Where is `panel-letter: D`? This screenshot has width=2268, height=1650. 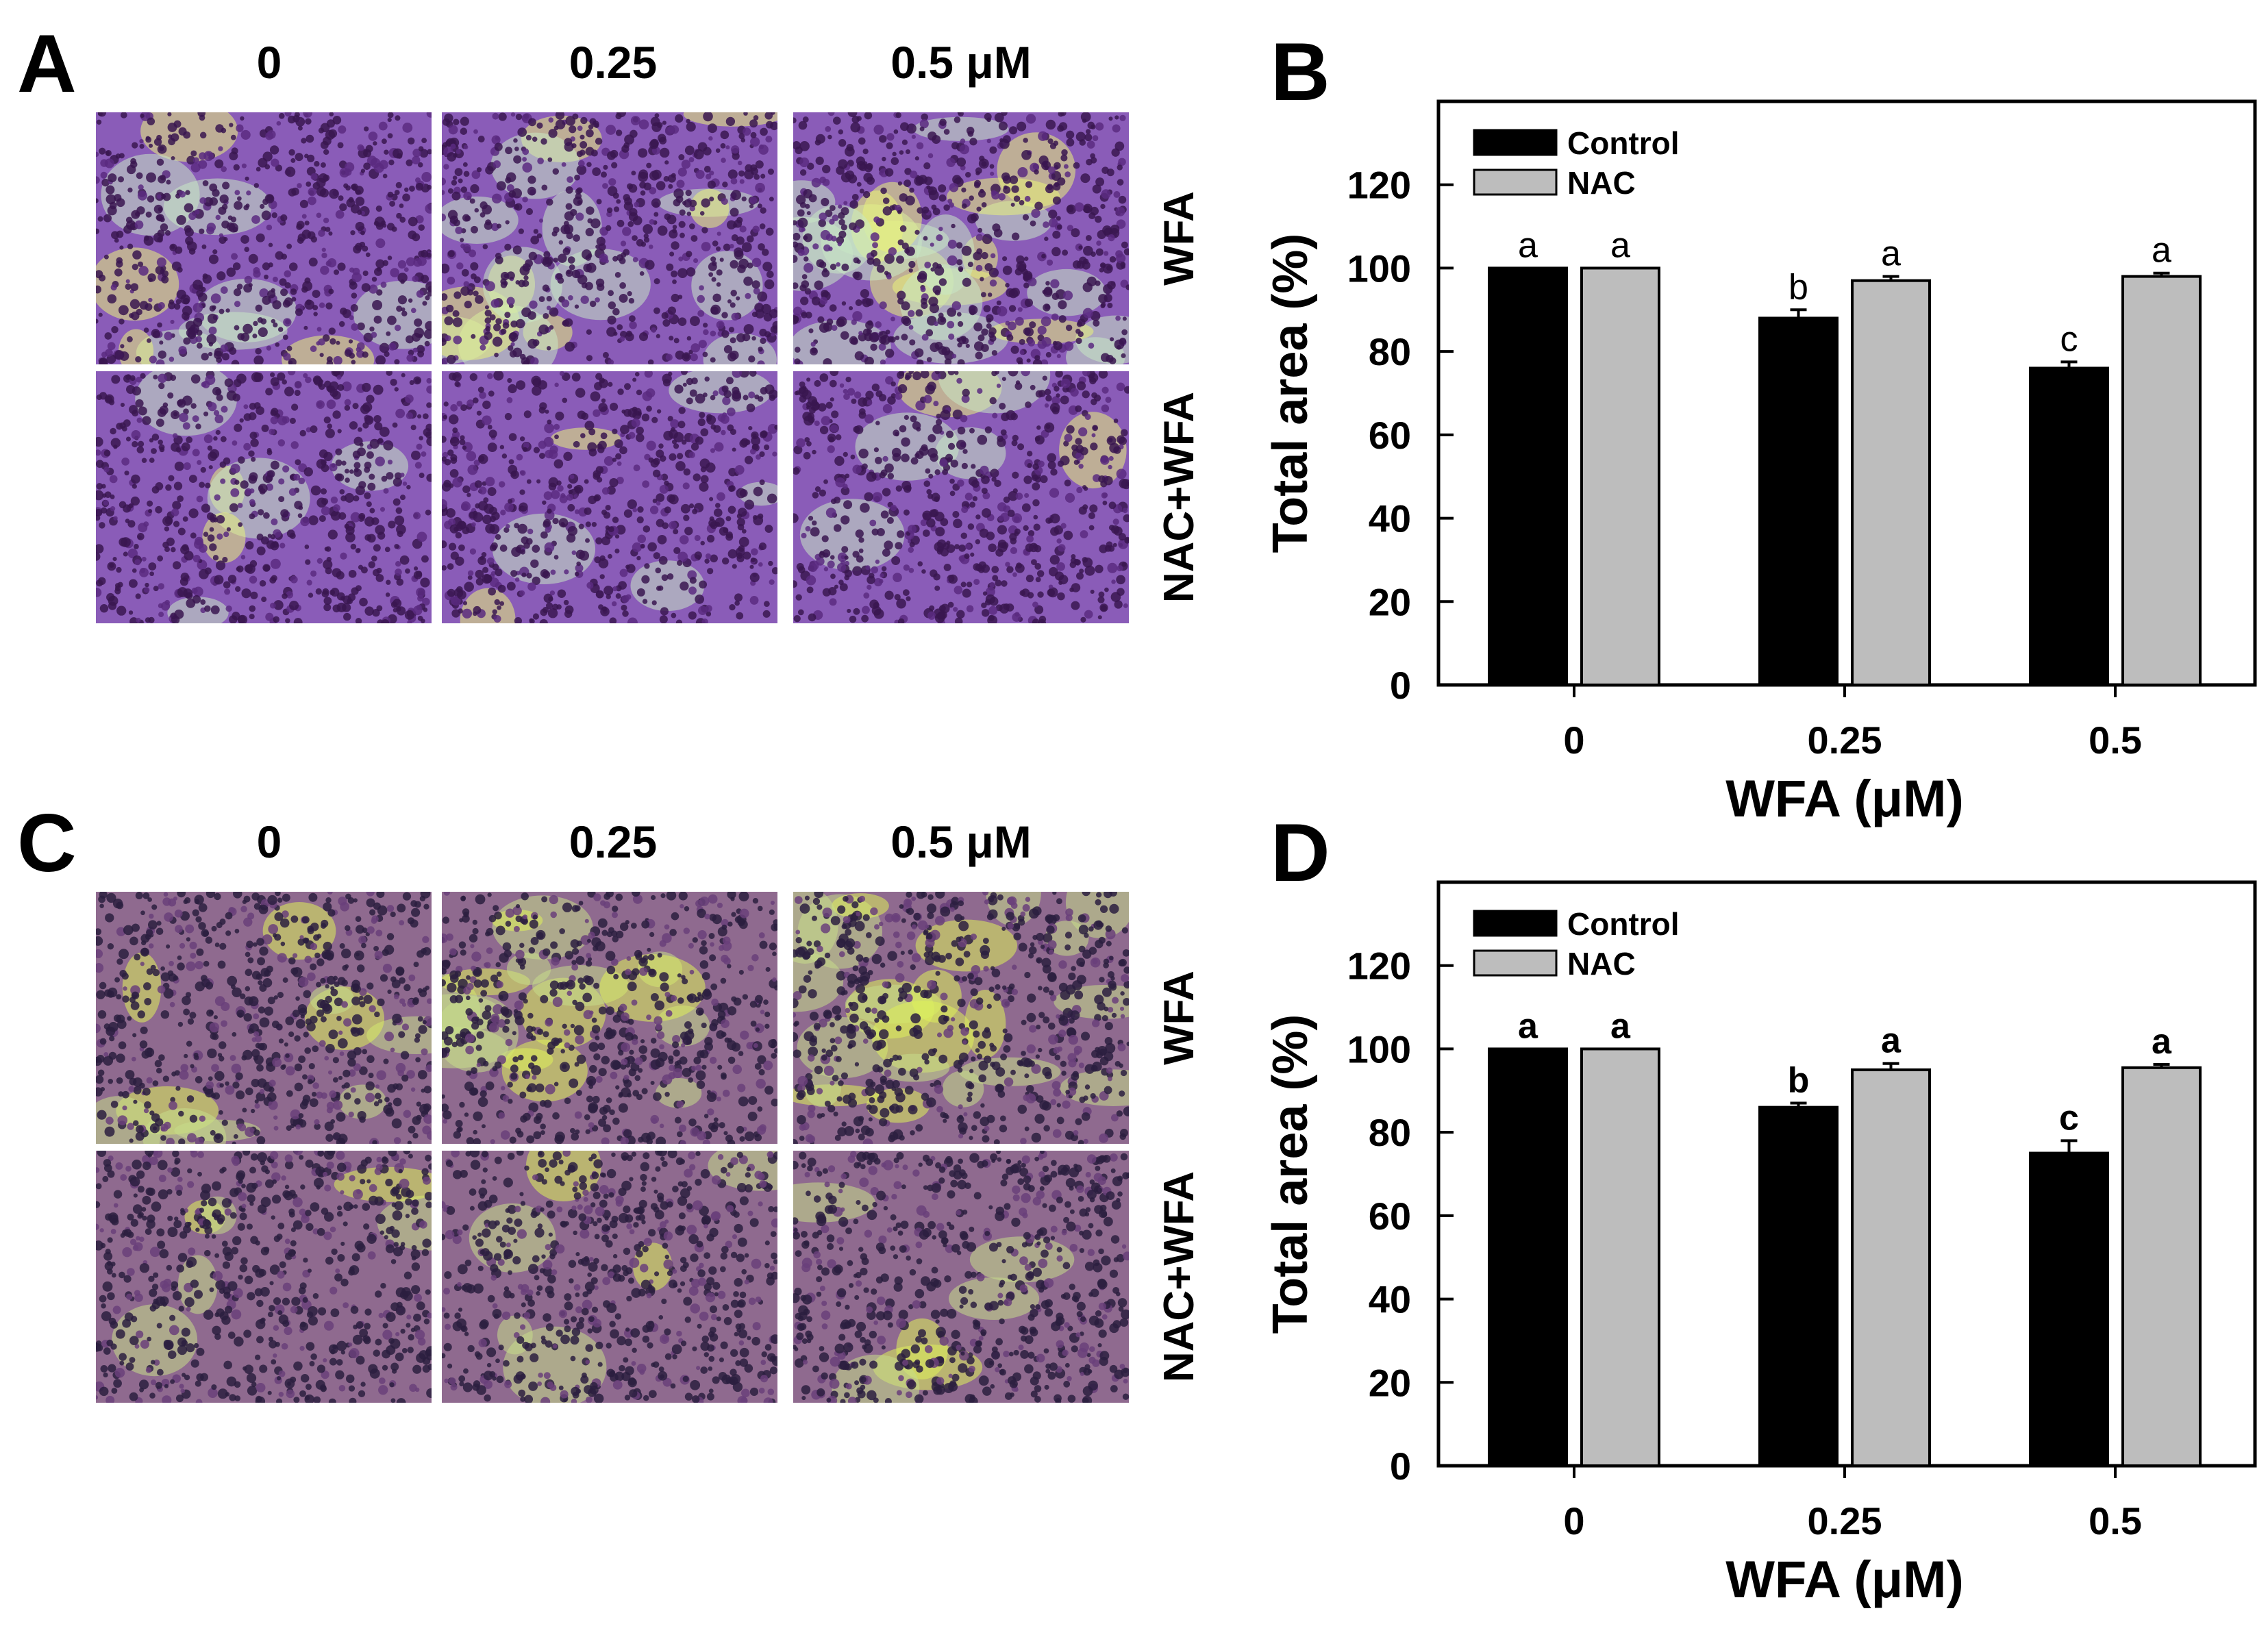 panel-letter: D is located at coordinates (1300, 853).